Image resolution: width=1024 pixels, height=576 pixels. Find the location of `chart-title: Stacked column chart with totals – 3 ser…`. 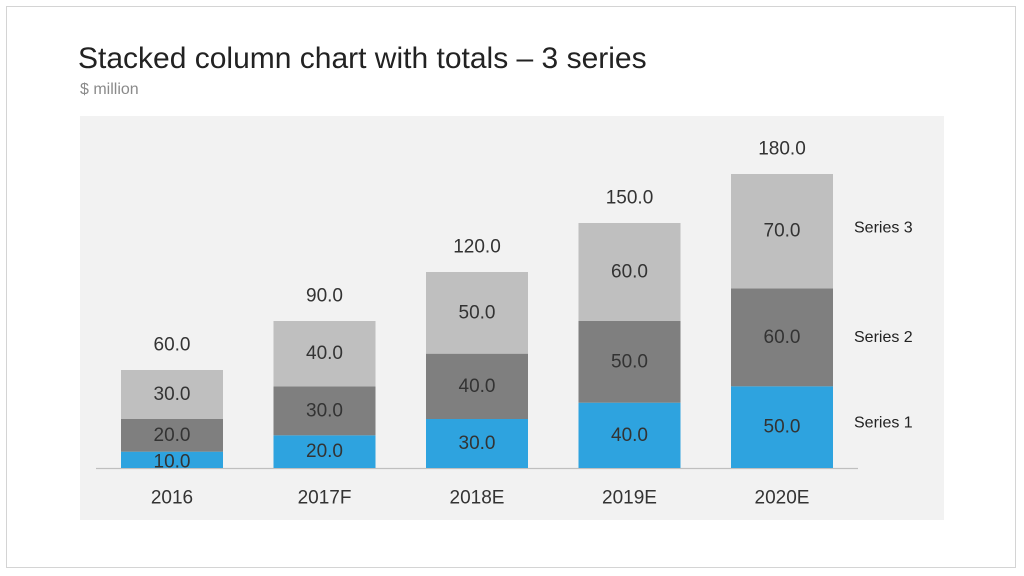

chart-title: Stacked column chart with totals – 3 ser… is located at coordinates (362, 58).